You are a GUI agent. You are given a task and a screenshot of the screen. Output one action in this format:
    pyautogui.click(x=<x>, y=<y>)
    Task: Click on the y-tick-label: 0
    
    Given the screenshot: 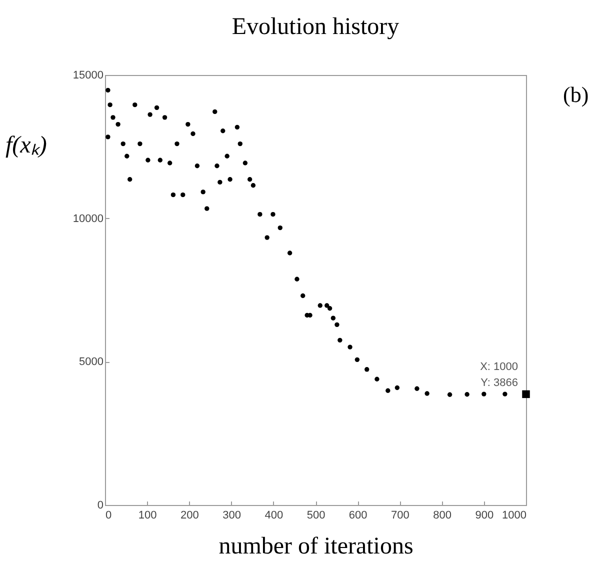 What is the action you would take?
    pyautogui.click(x=100, y=506)
    